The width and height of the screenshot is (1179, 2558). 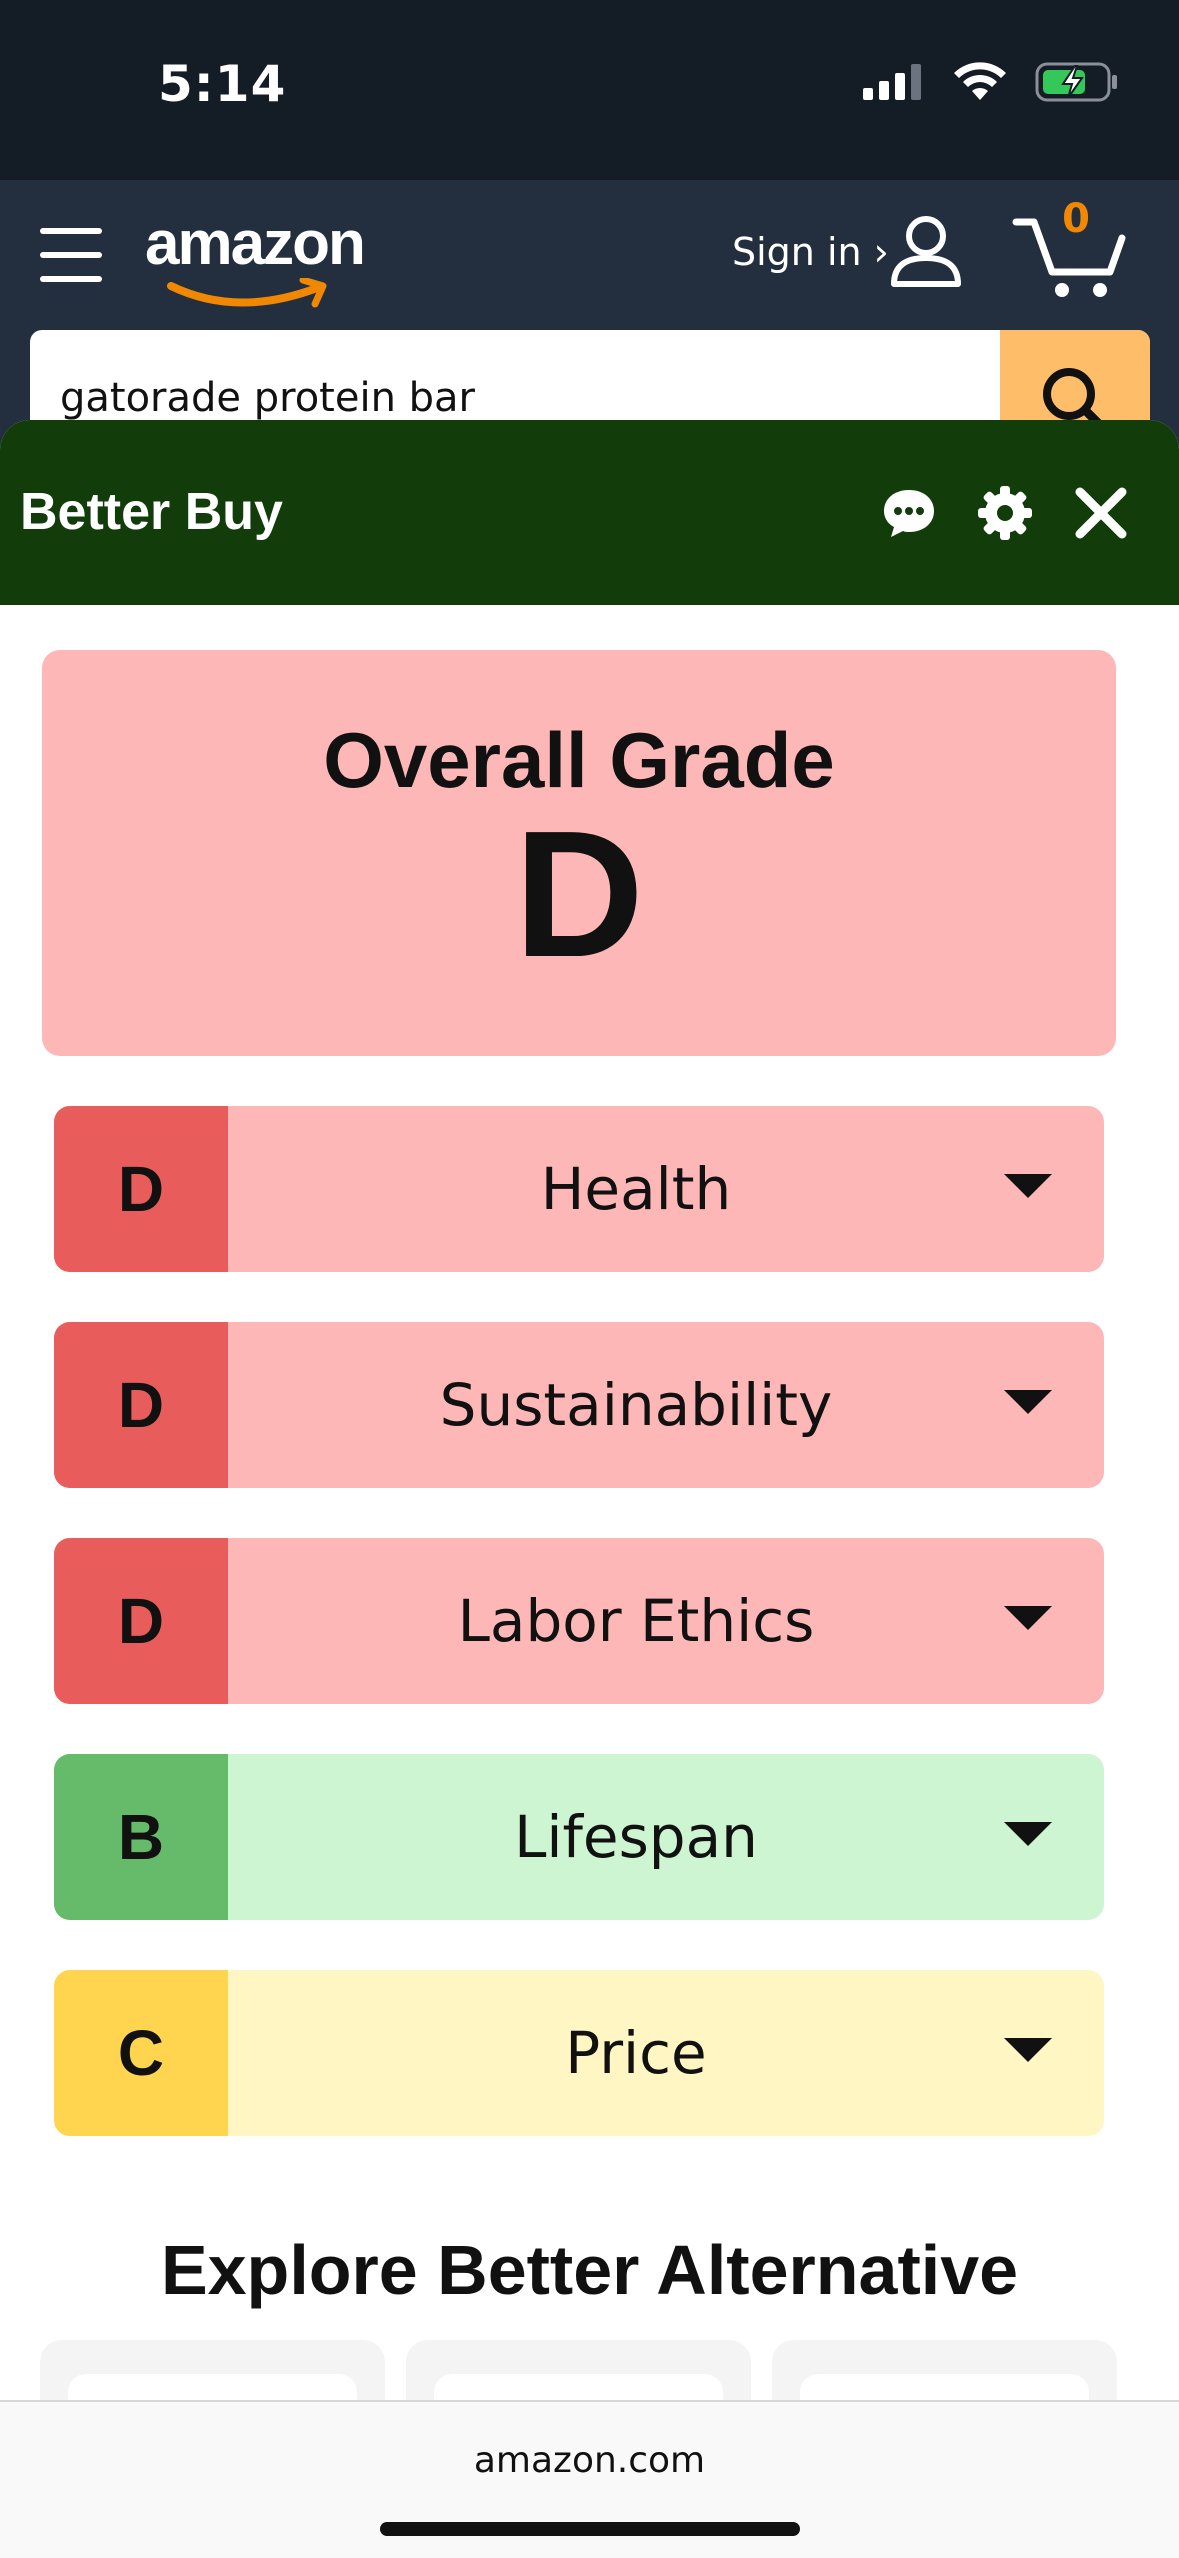 What do you see at coordinates (1076, 219) in the screenshot?
I see `cart-count: 0` at bounding box center [1076, 219].